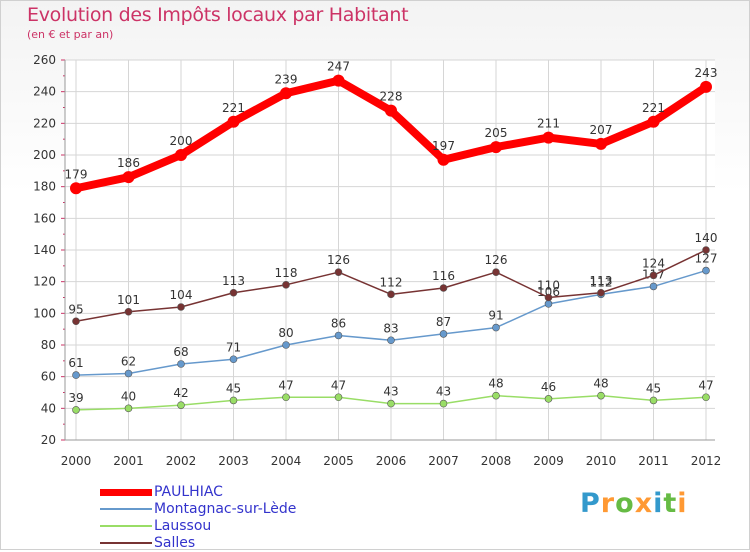  Describe the element at coordinates (128, 461) in the screenshot. I see `x-tick-label: 2001` at that location.